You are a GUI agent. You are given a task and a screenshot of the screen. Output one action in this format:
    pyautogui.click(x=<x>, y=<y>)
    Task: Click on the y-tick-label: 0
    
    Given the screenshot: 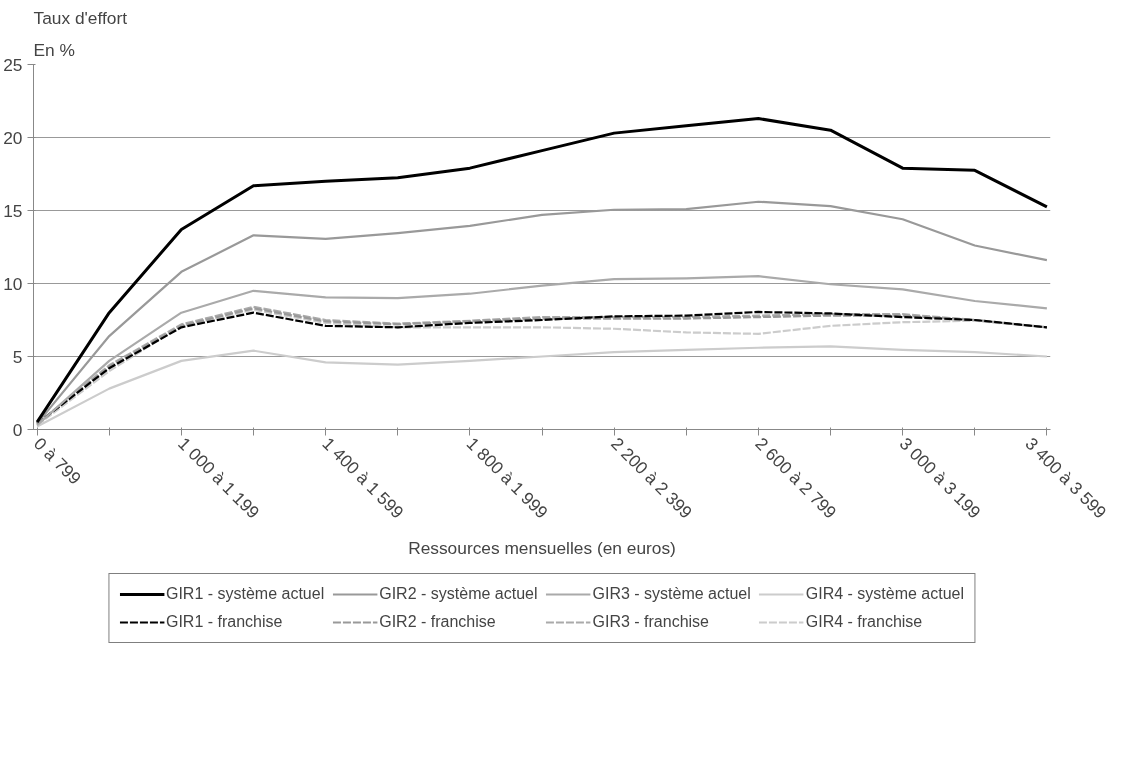 What is the action you would take?
    pyautogui.click(x=17, y=429)
    